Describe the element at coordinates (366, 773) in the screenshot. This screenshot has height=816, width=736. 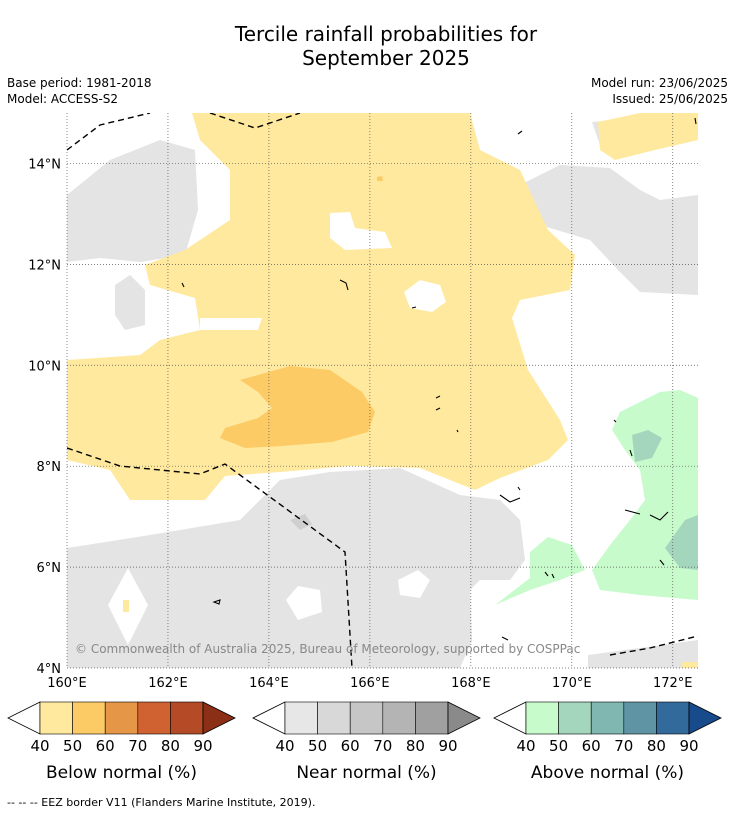
I see `legend-title: Near normal (%)` at that location.